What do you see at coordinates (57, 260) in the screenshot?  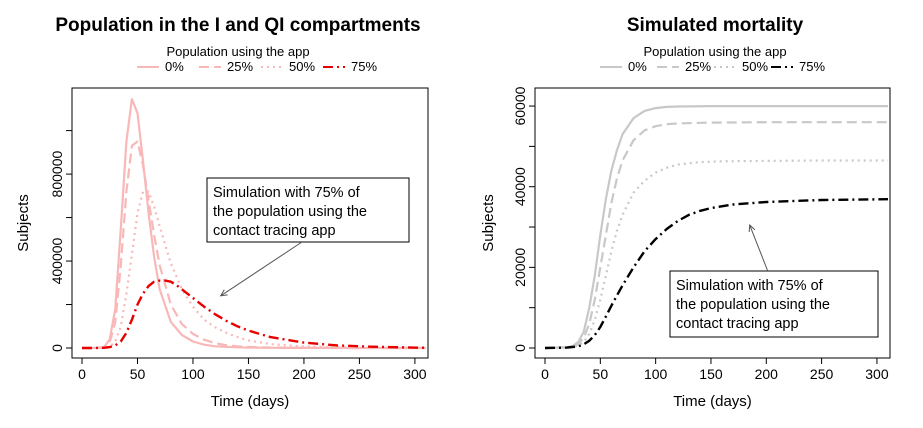 I see `y-tick-label: 400000` at bounding box center [57, 260].